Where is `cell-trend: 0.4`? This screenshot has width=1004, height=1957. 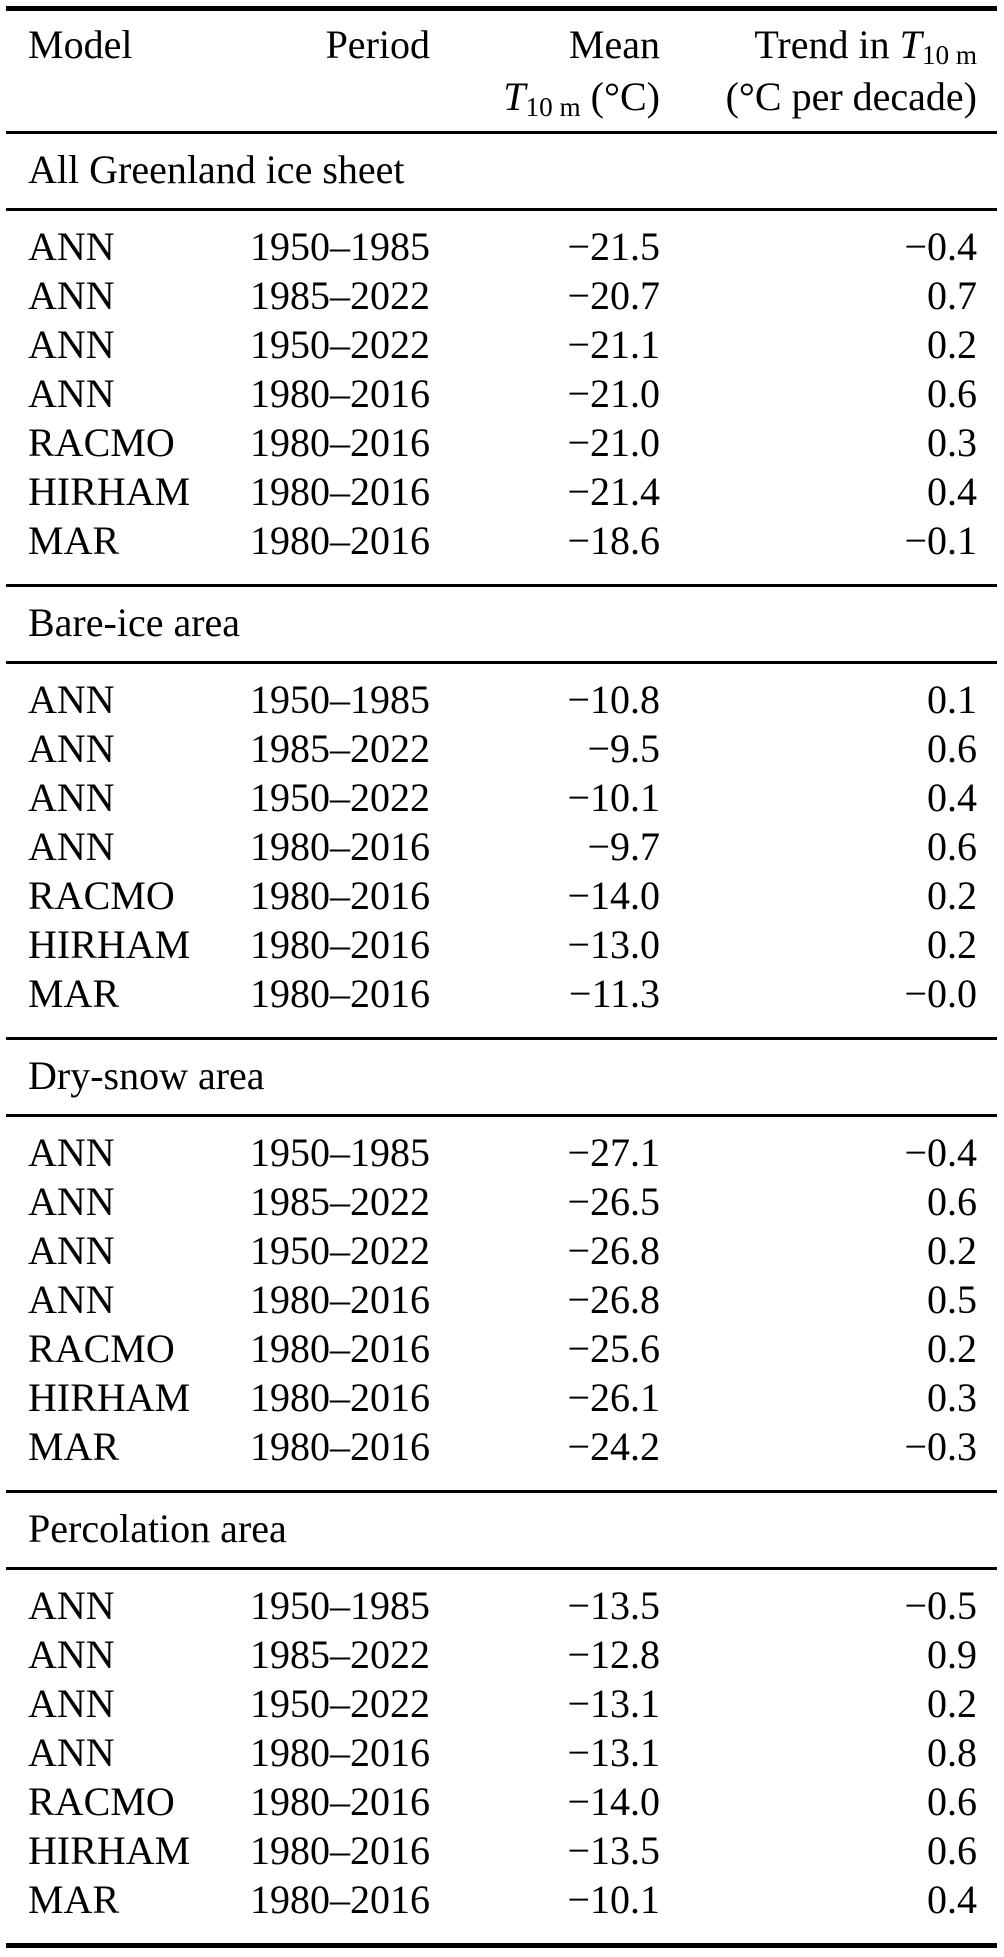 cell-trend: 0.4 is located at coordinates (952, 491).